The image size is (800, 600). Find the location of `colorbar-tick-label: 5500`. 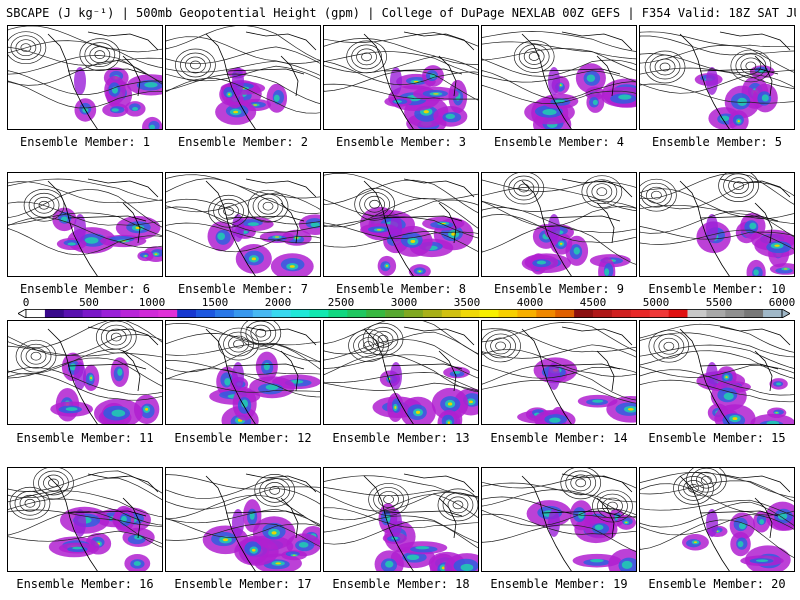

colorbar-tick-label: 5500 is located at coordinates (719, 302).